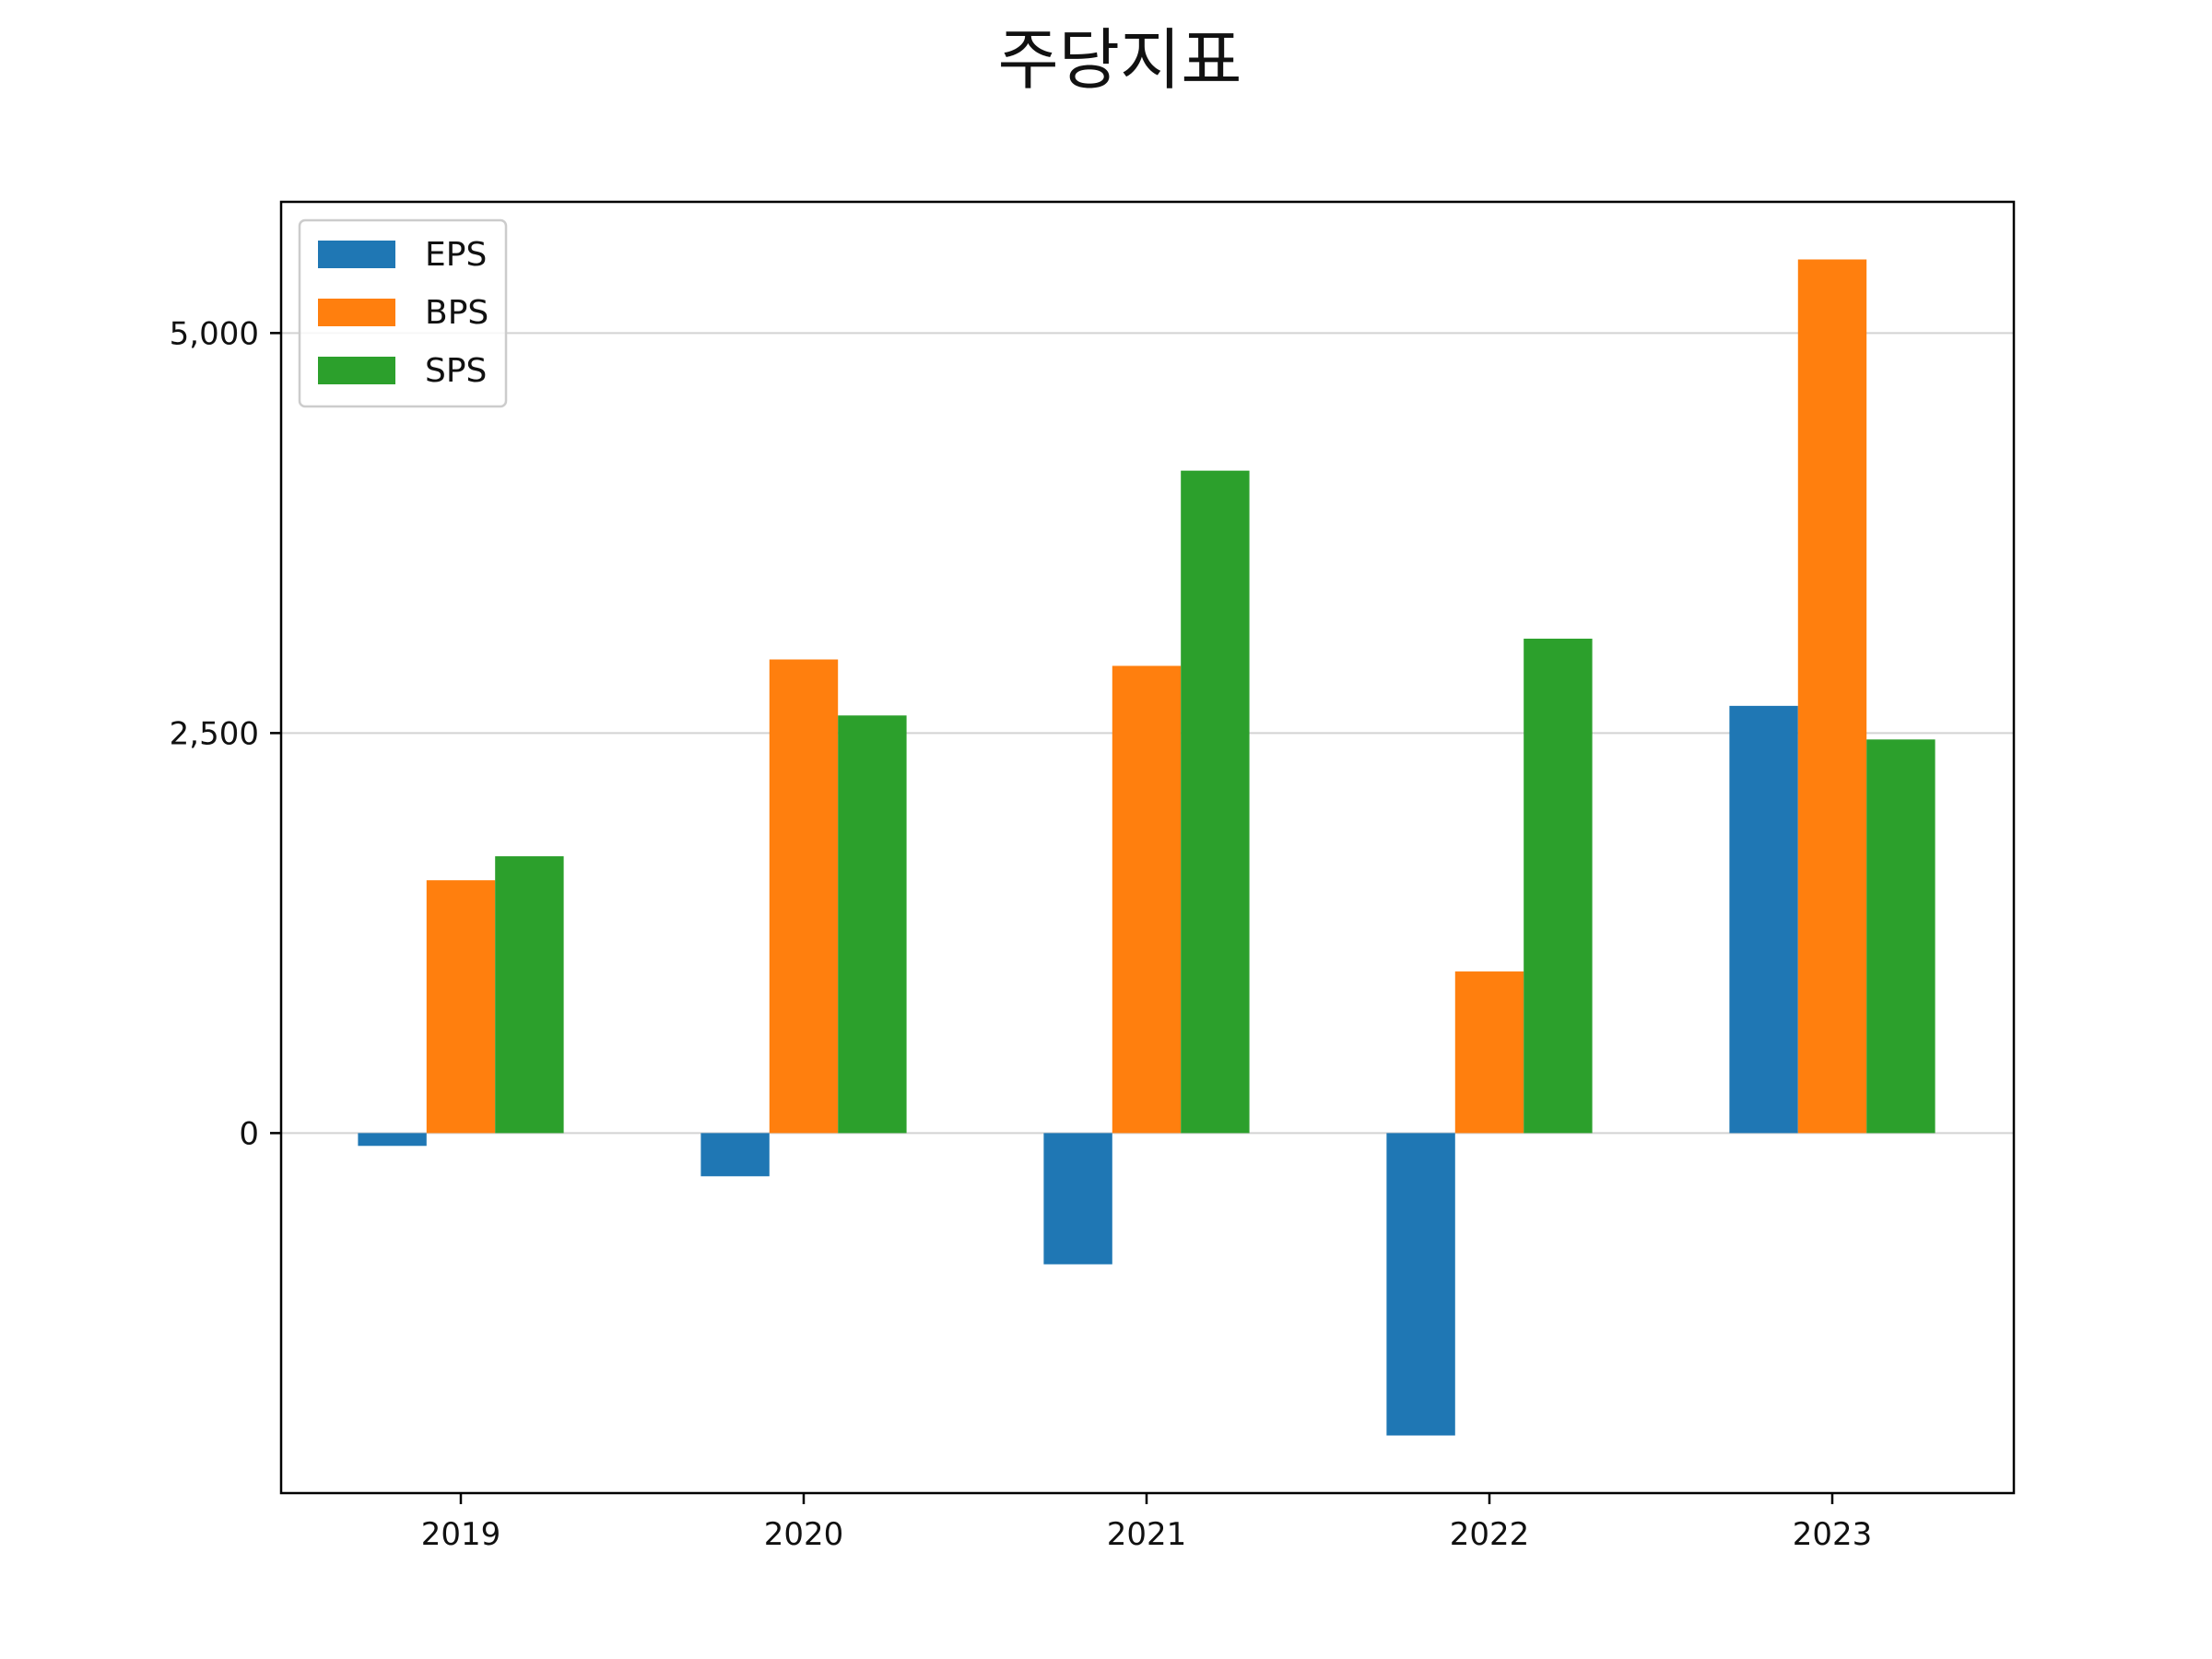 The image size is (2212, 1659). What do you see at coordinates (456, 371) in the screenshot?
I see `legend-label-sps: SPS` at bounding box center [456, 371].